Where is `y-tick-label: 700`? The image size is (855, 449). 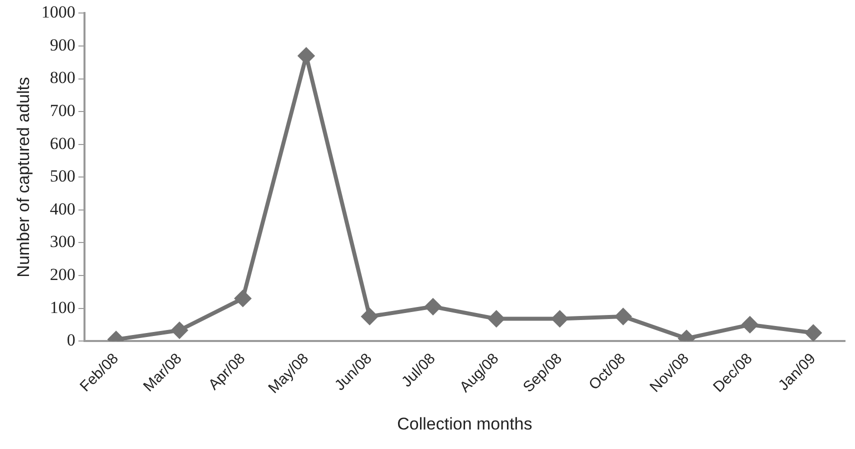 y-tick-label: 700 is located at coordinates (63, 110).